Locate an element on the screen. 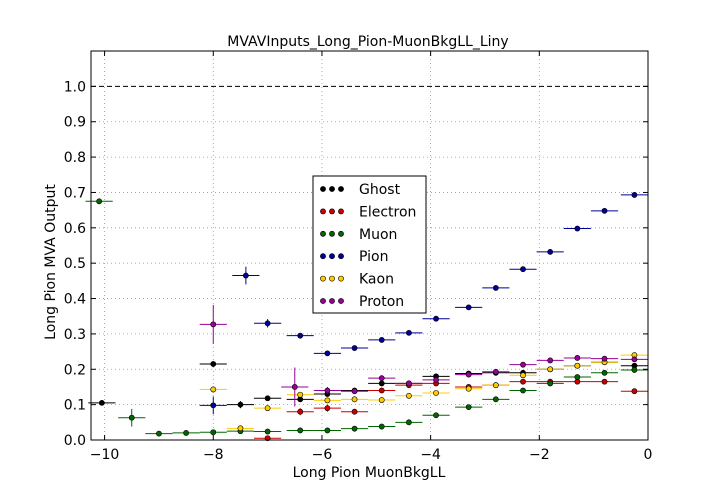  legend-label: Pion is located at coordinates (373, 257).